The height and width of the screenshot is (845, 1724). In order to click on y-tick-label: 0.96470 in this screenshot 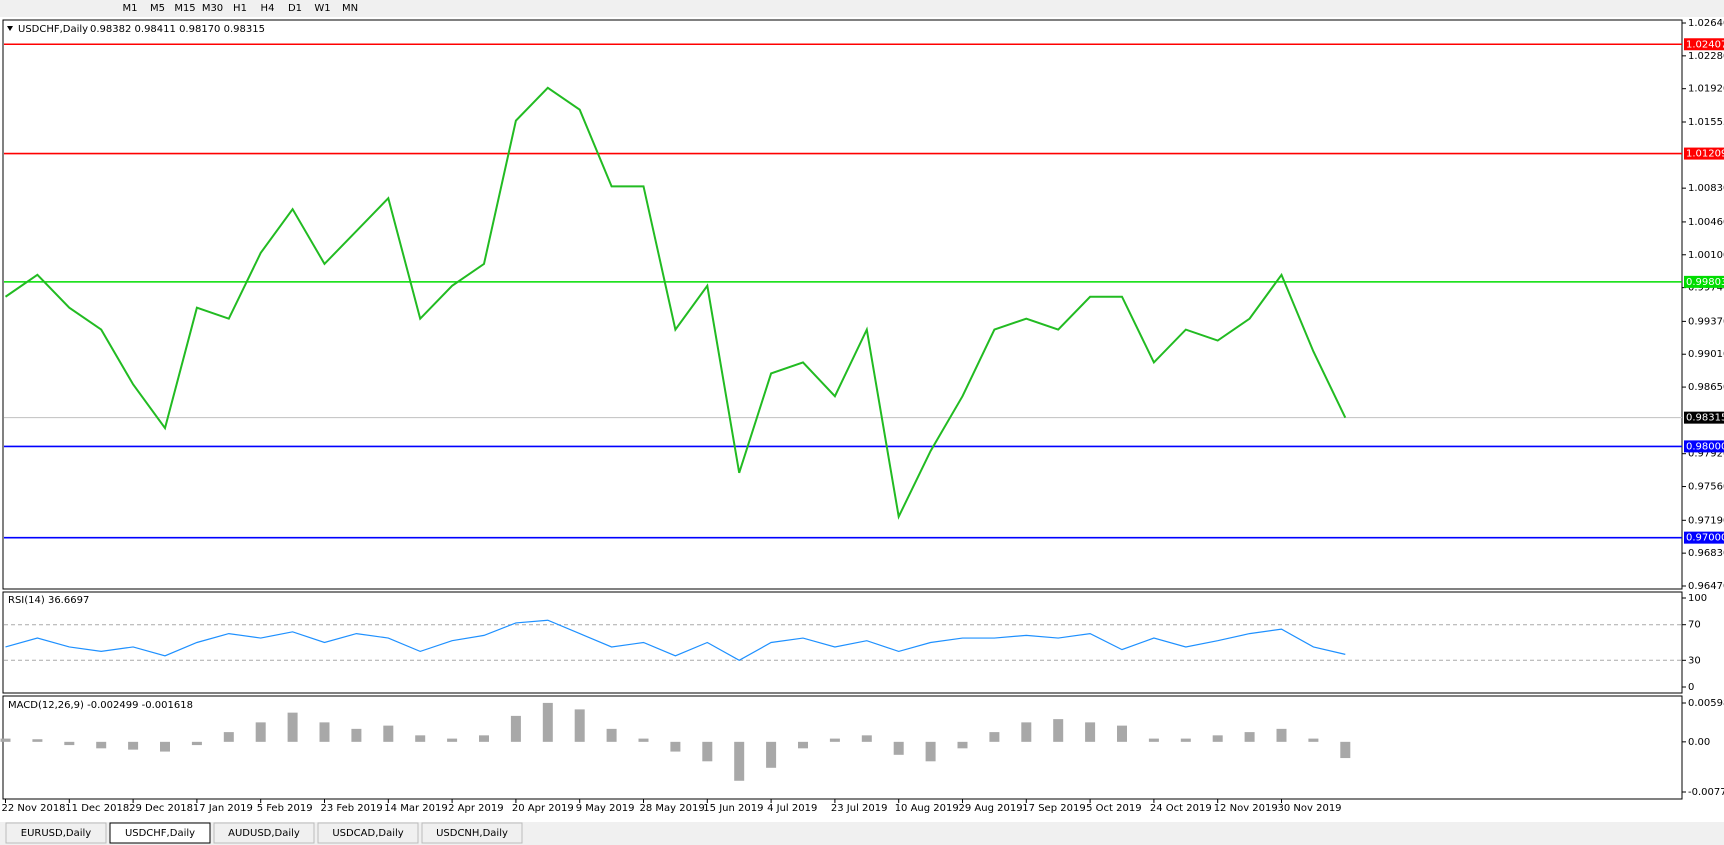, I will do `click(1706, 586)`.